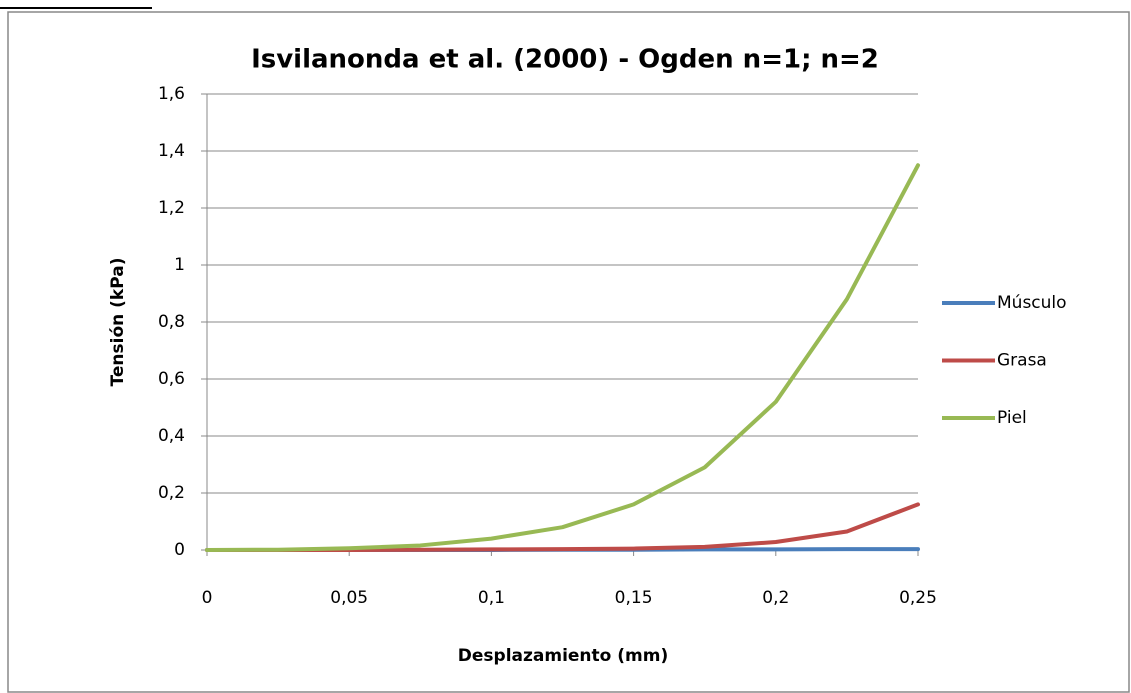  Describe the element at coordinates (775, 598) in the screenshot. I see `x-tick-label: 0,2` at that location.